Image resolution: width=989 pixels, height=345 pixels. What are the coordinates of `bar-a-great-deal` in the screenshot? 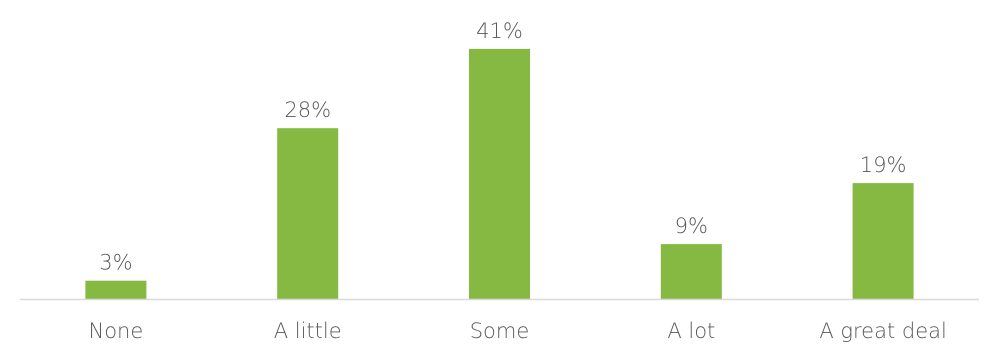 It's located at (883, 241).